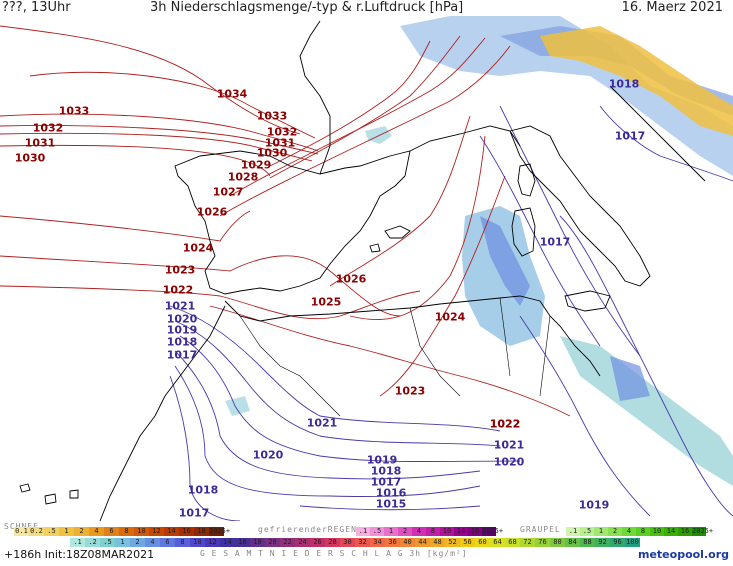  What do you see at coordinates (527, 542) in the screenshot?
I see `legend-swatch: 72` at bounding box center [527, 542].